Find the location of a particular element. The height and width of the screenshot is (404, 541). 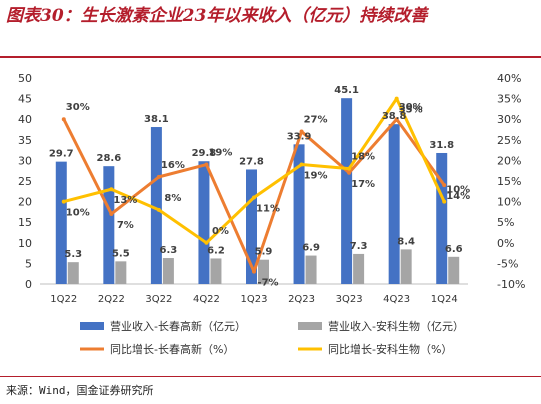

line-data-label: 18% is located at coordinates (363, 157).